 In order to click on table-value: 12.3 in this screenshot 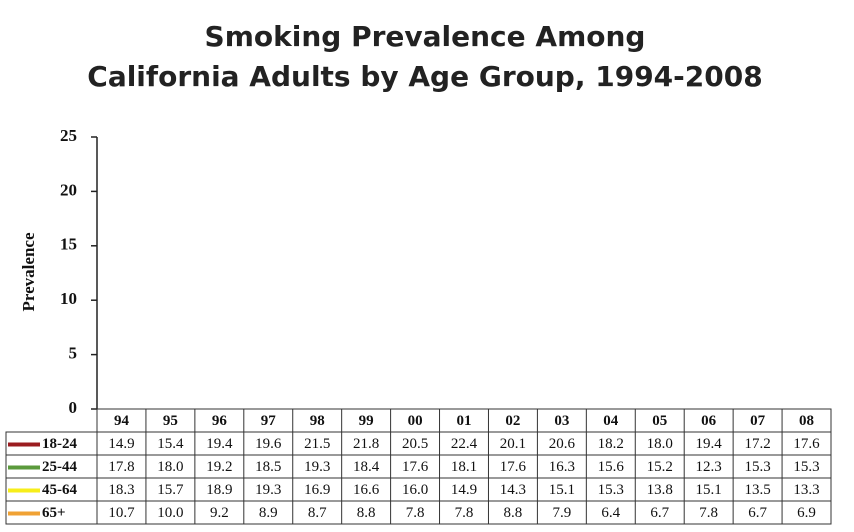, I will do `click(709, 467)`.